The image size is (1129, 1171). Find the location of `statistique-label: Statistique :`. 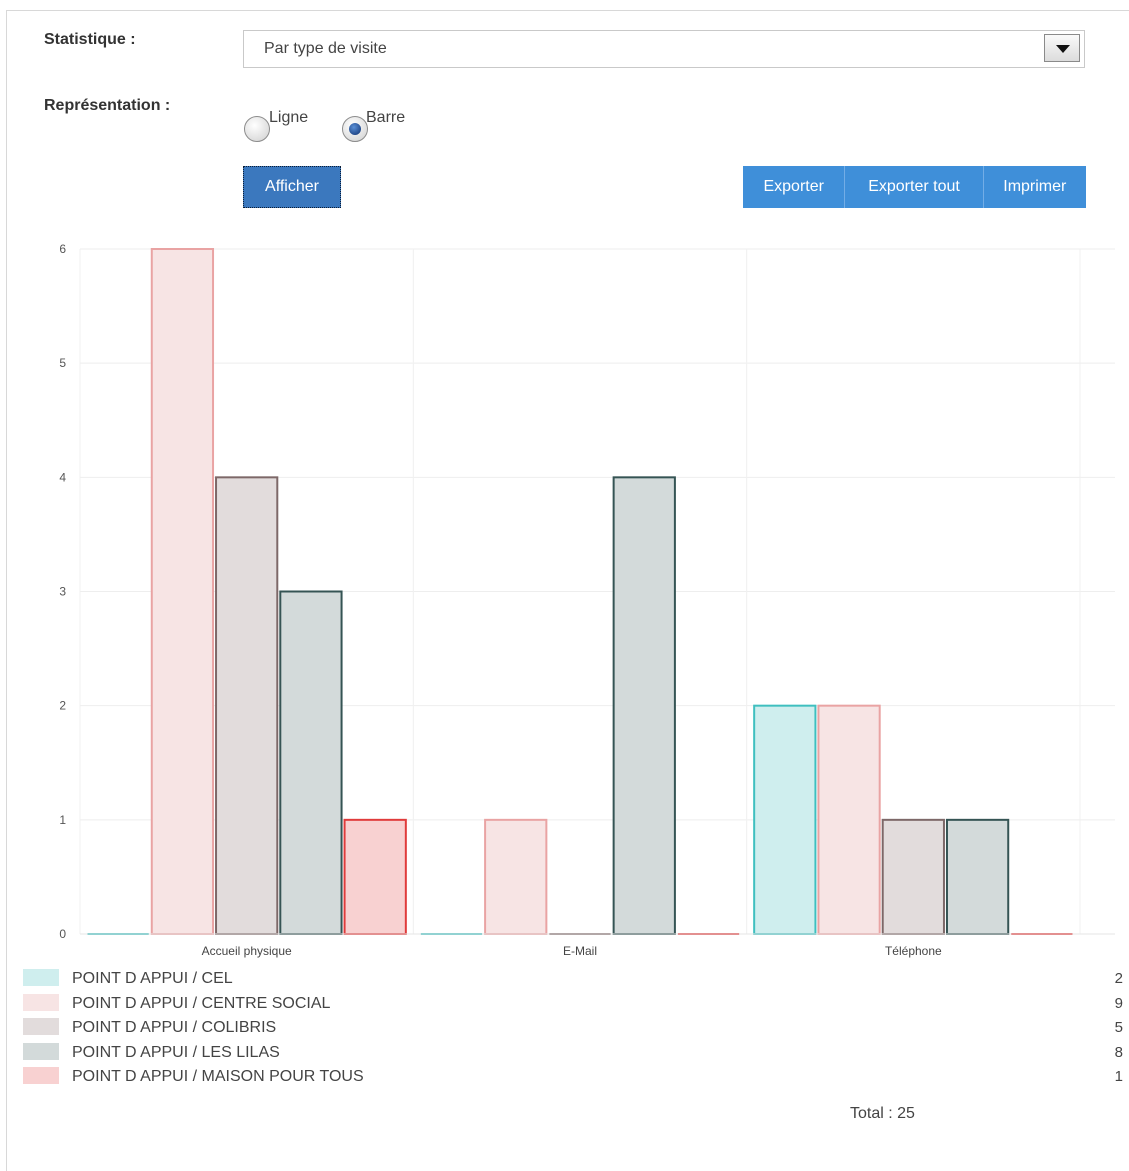

statistique-label: Statistique : is located at coordinates (90, 39).